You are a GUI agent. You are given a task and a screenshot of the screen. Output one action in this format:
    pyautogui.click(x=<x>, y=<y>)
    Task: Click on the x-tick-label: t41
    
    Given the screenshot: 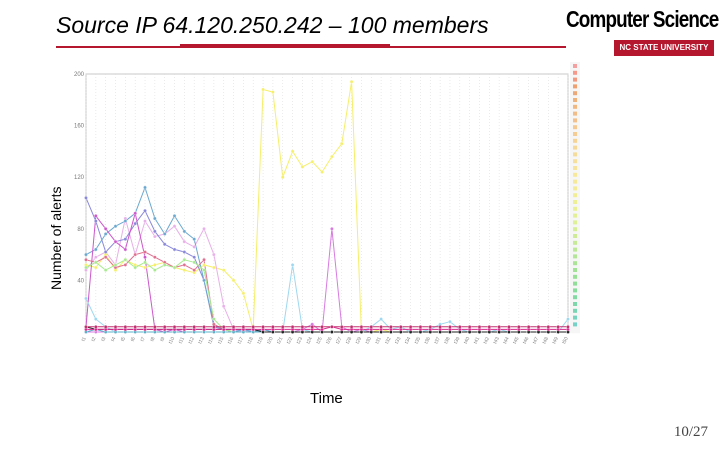 What is the action you would take?
    pyautogui.click(x=477, y=340)
    